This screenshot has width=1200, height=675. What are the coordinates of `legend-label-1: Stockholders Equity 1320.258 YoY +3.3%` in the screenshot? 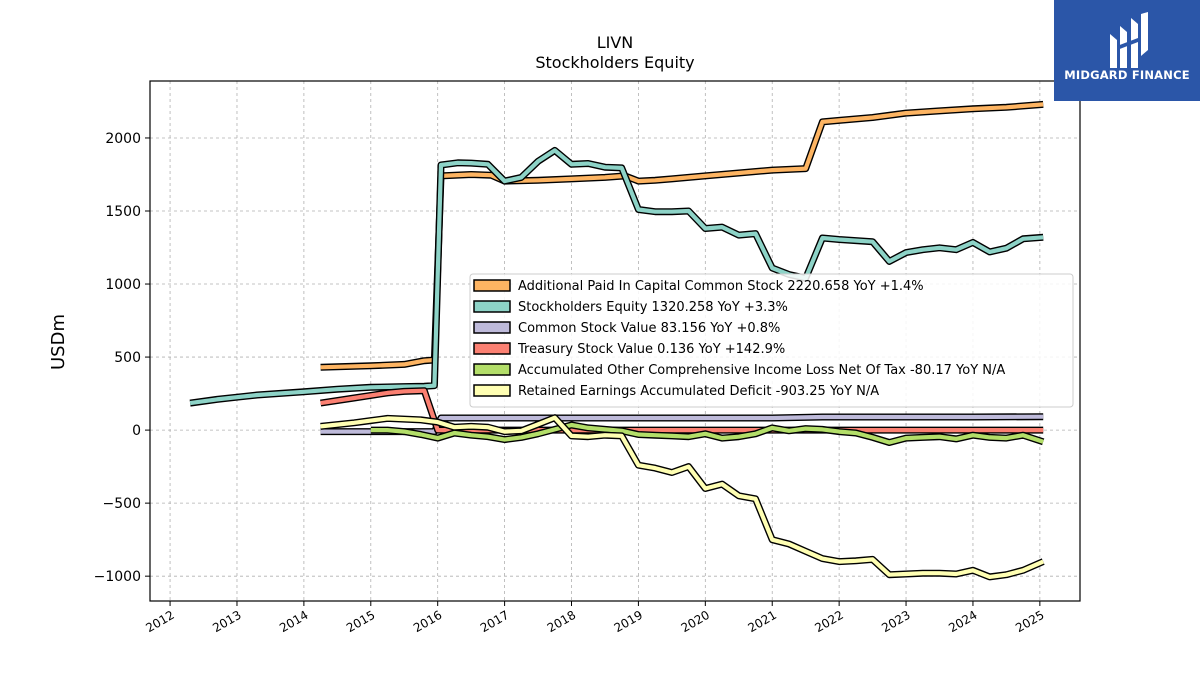 It's located at (653, 307).